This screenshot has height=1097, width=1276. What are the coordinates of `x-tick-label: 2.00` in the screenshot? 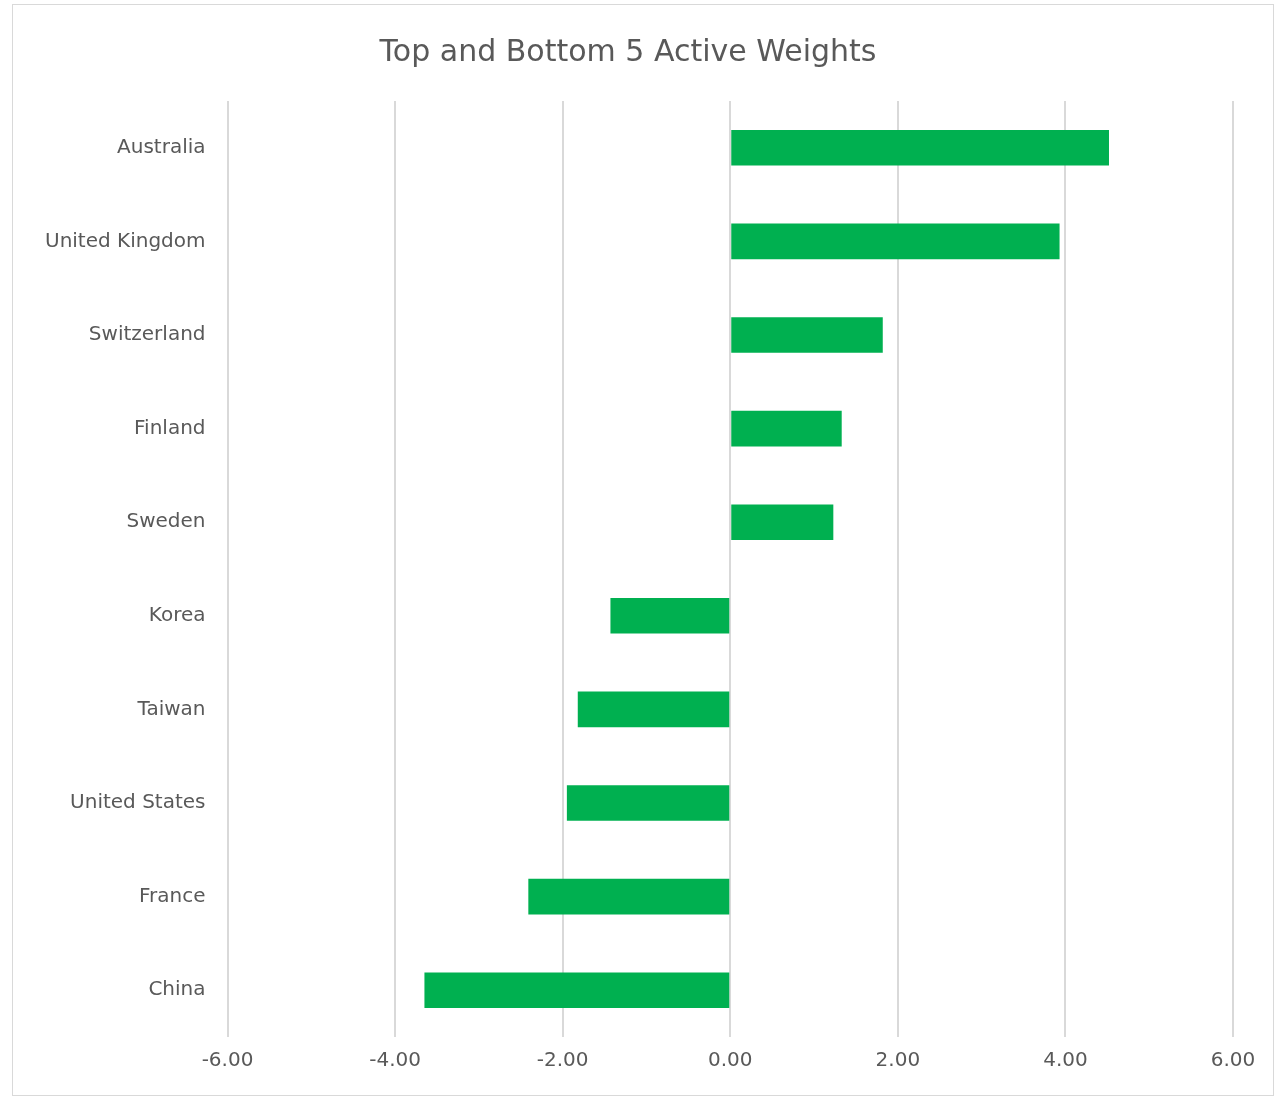 It's located at (898, 1059).